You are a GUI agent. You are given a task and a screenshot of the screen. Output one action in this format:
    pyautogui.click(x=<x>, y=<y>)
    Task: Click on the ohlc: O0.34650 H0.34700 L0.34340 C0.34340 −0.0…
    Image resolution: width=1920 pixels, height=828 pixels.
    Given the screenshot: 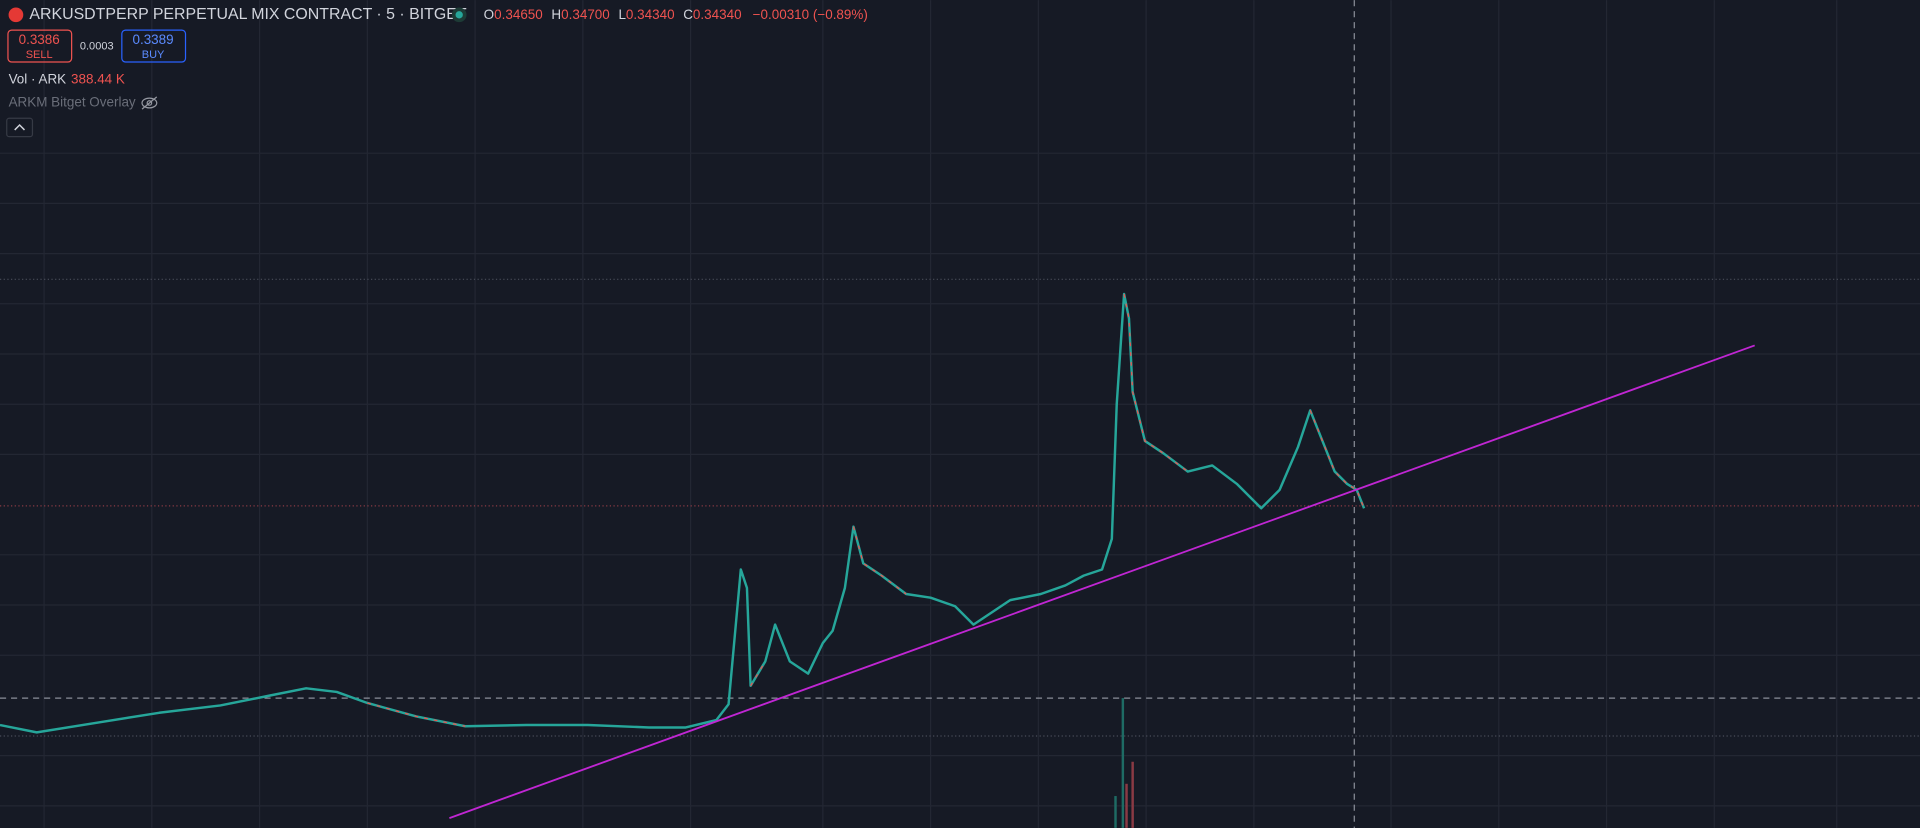 What is the action you would take?
    pyautogui.click(x=676, y=13)
    